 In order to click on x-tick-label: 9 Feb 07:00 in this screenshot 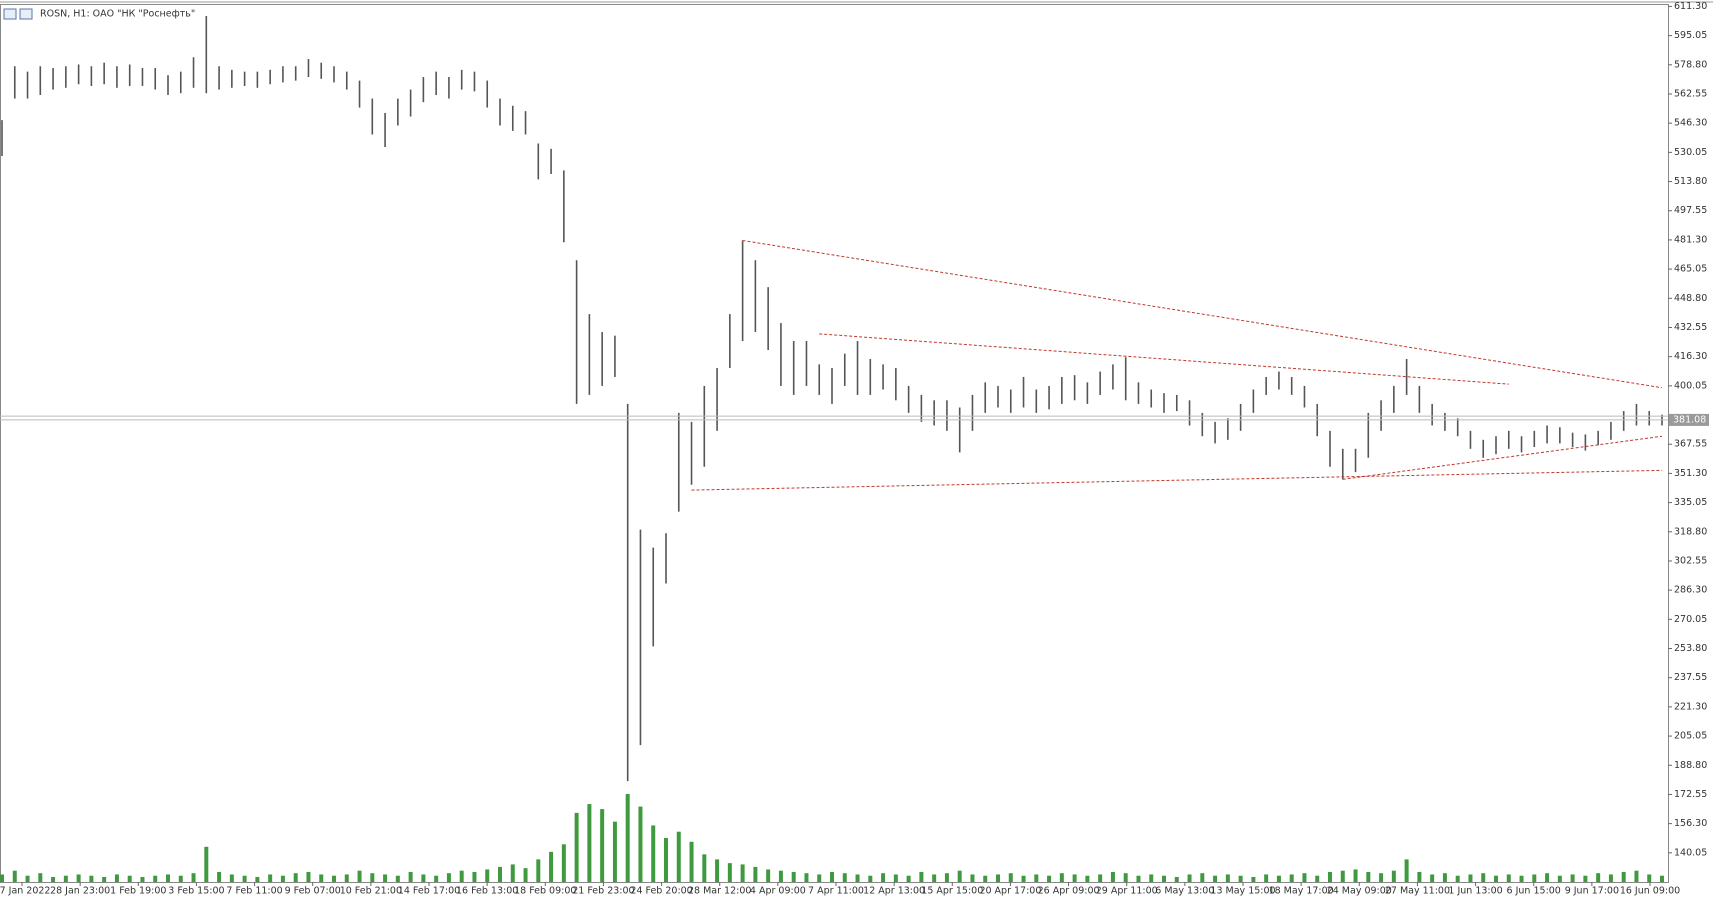, I will do `click(313, 891)`.